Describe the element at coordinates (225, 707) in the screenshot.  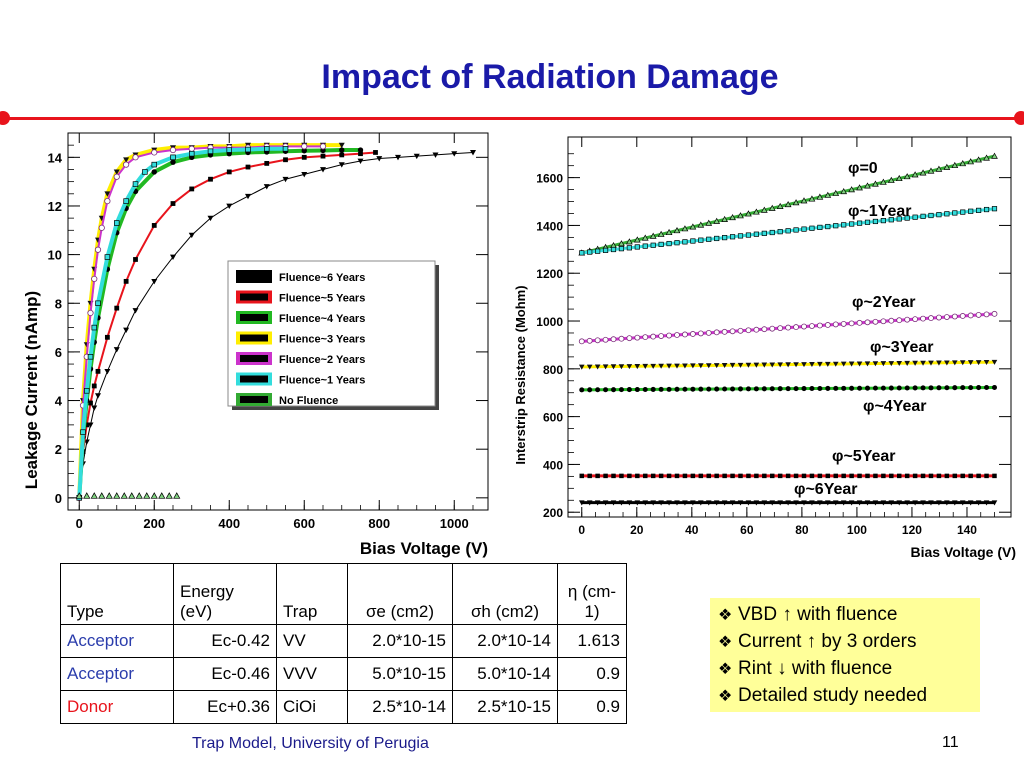
I see `cell-energy: Ec+0.36` at that location.